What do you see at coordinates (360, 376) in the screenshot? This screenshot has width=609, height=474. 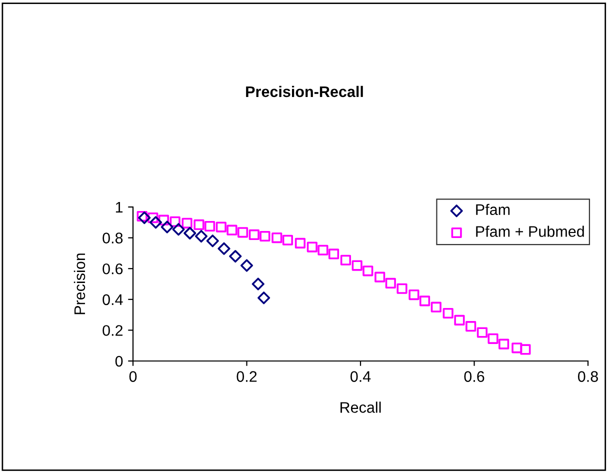 I see `x-tick-label: 0.4` at bounding box center [360, 376].